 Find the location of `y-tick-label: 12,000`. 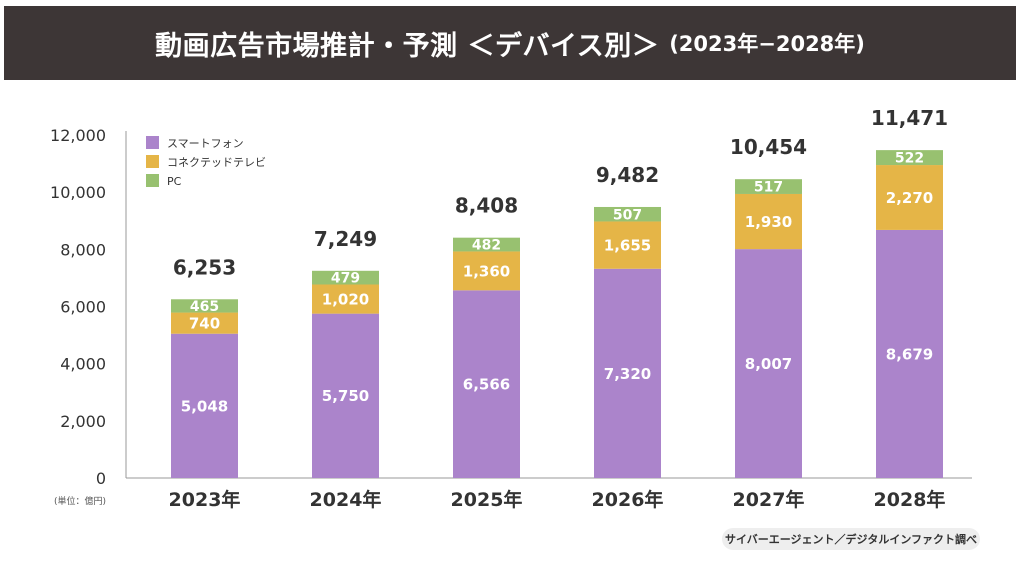

y-tick-label: 12,000 is located at coordinates (78, 135).